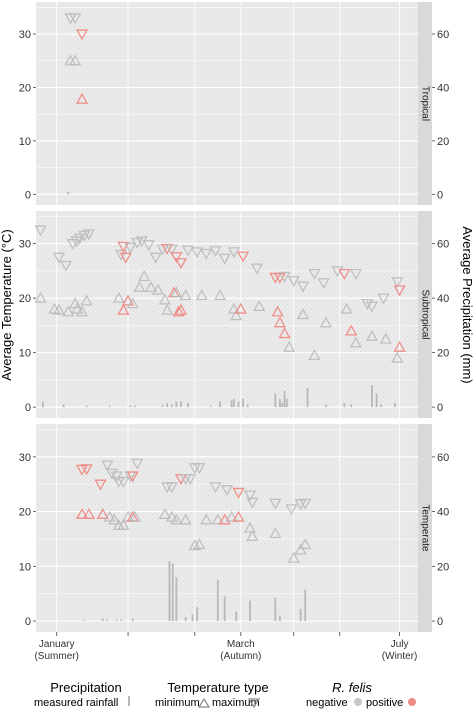 Image resolution: width=473 pixels, height=710 pixels. Describe the element at coordinates (443, 299) in the screenshot. I see `y2-tick-label: 40` at that location.